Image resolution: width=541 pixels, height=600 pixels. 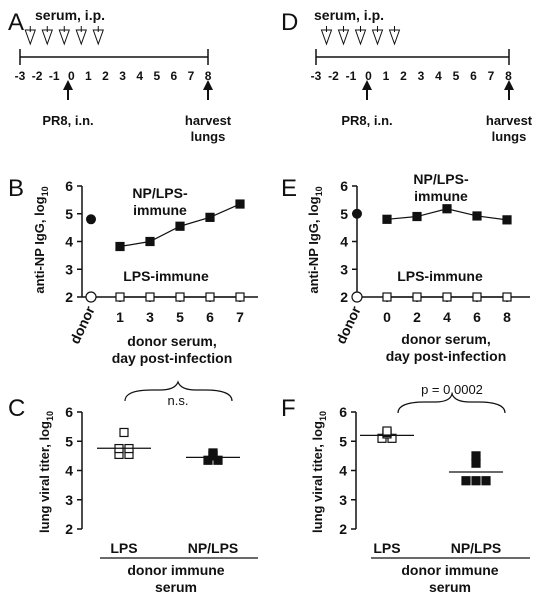 I want to click on timeline-tick-label-d: 0, so click(x=368, y=76).